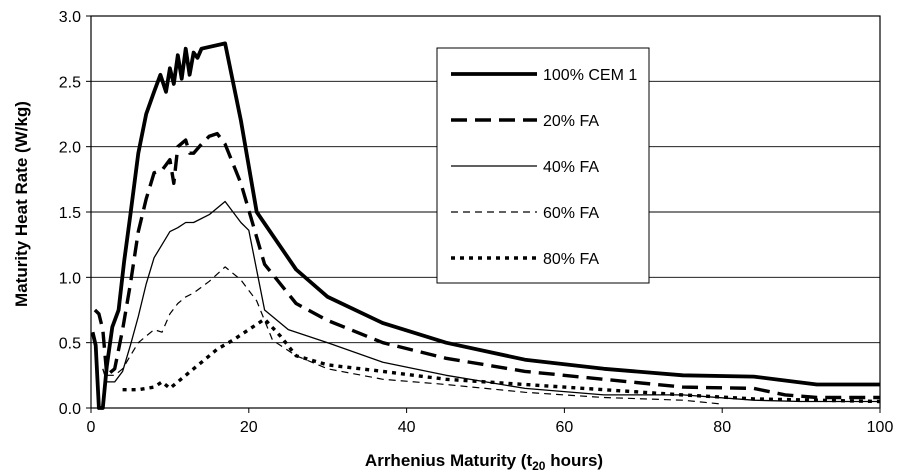 The image size is (907, 473). I want to click on x-axis-ticks: 0 20 40 60 80 100, so click(490, 422).